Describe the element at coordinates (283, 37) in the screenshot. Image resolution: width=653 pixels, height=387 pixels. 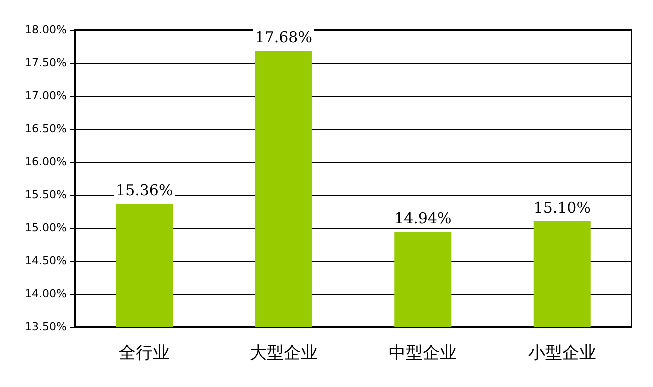
I see `data-label: 17.68%` at that location.